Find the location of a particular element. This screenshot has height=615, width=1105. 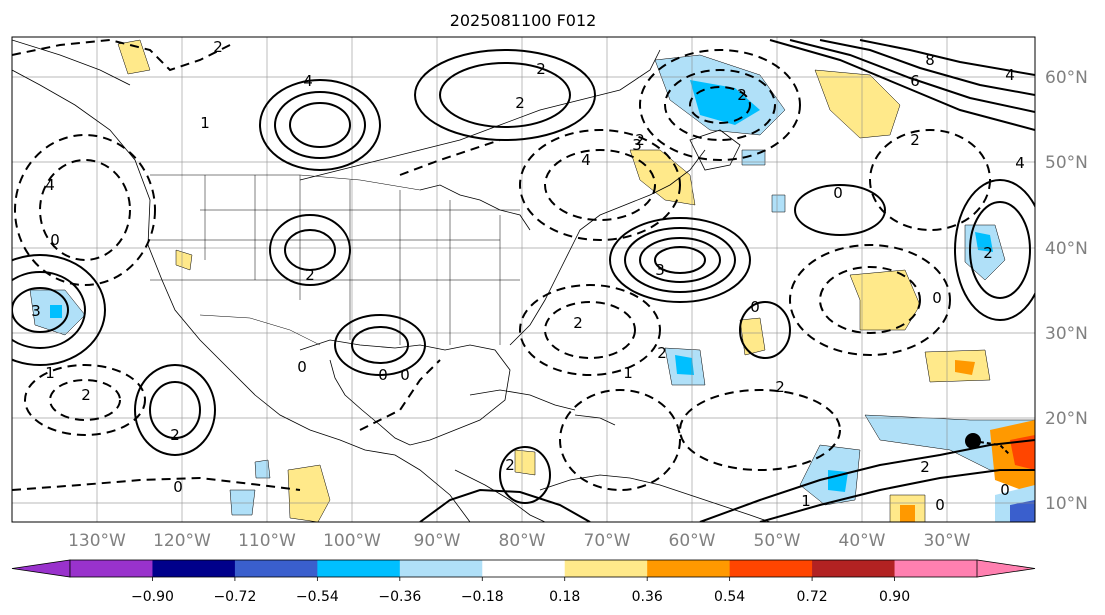

latitude-label: 10°N is located at coordinates (1066, 504).